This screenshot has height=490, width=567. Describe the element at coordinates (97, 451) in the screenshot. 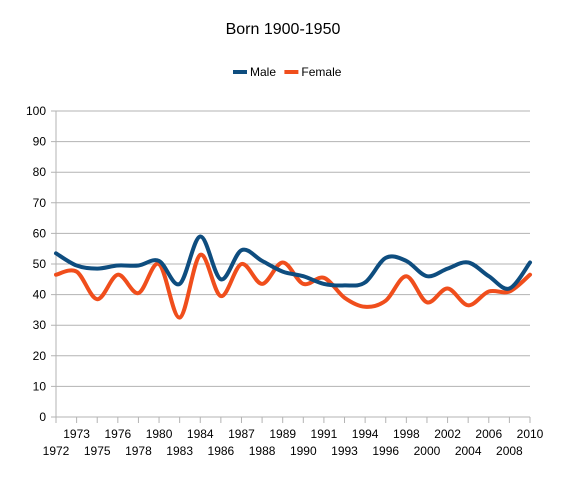

I see `x-tick-label: 1975` at that location.